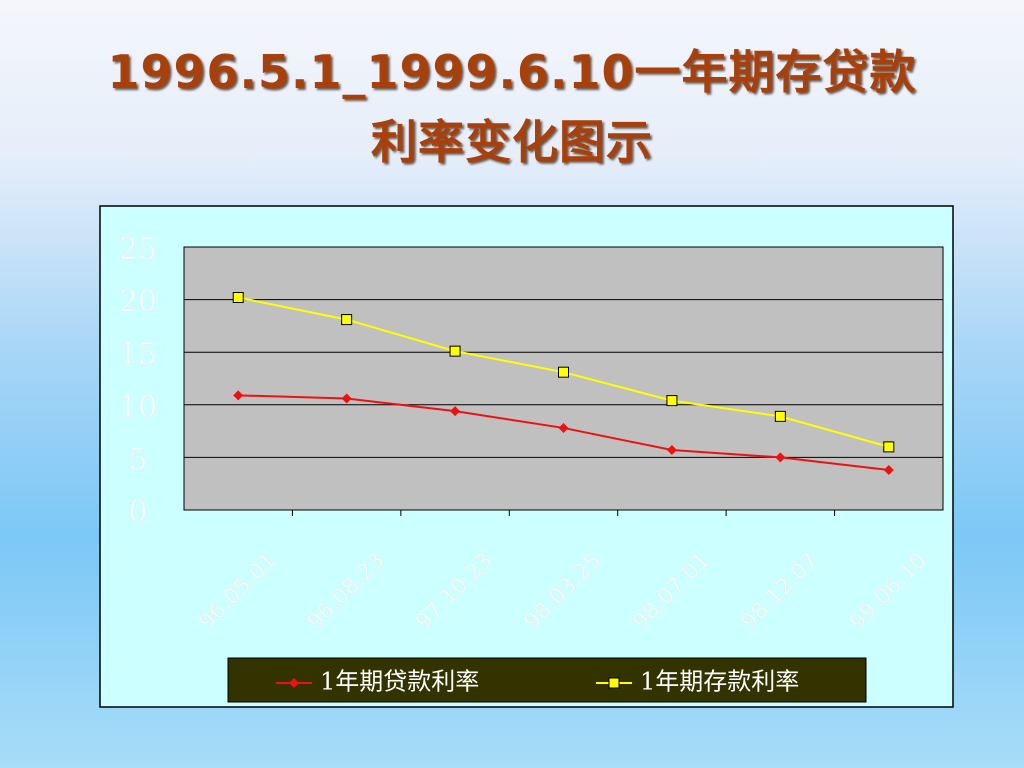 The width and height of the screenshot is (1024, 768). I want to click on y-tick-label: 0, so click(137, 512).